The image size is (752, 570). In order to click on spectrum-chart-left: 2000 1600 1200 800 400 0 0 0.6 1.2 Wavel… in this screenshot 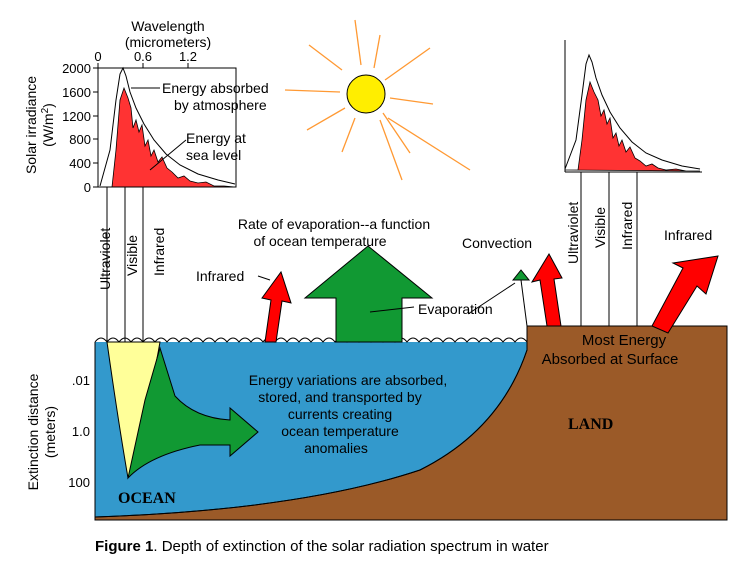, I will do `click(146, 106)`.